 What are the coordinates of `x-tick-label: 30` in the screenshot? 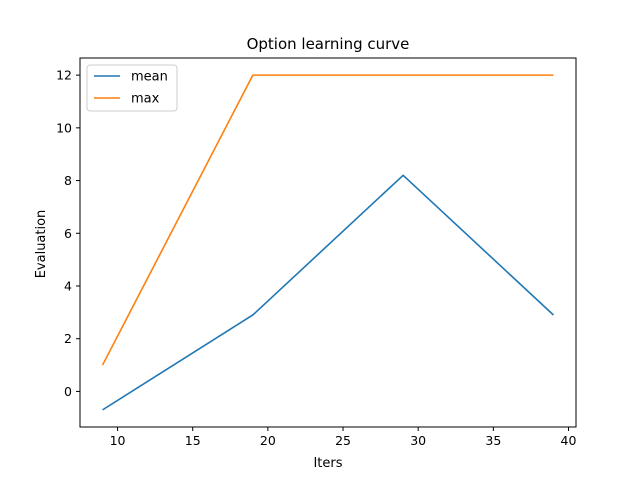 It's located at (418, 440).